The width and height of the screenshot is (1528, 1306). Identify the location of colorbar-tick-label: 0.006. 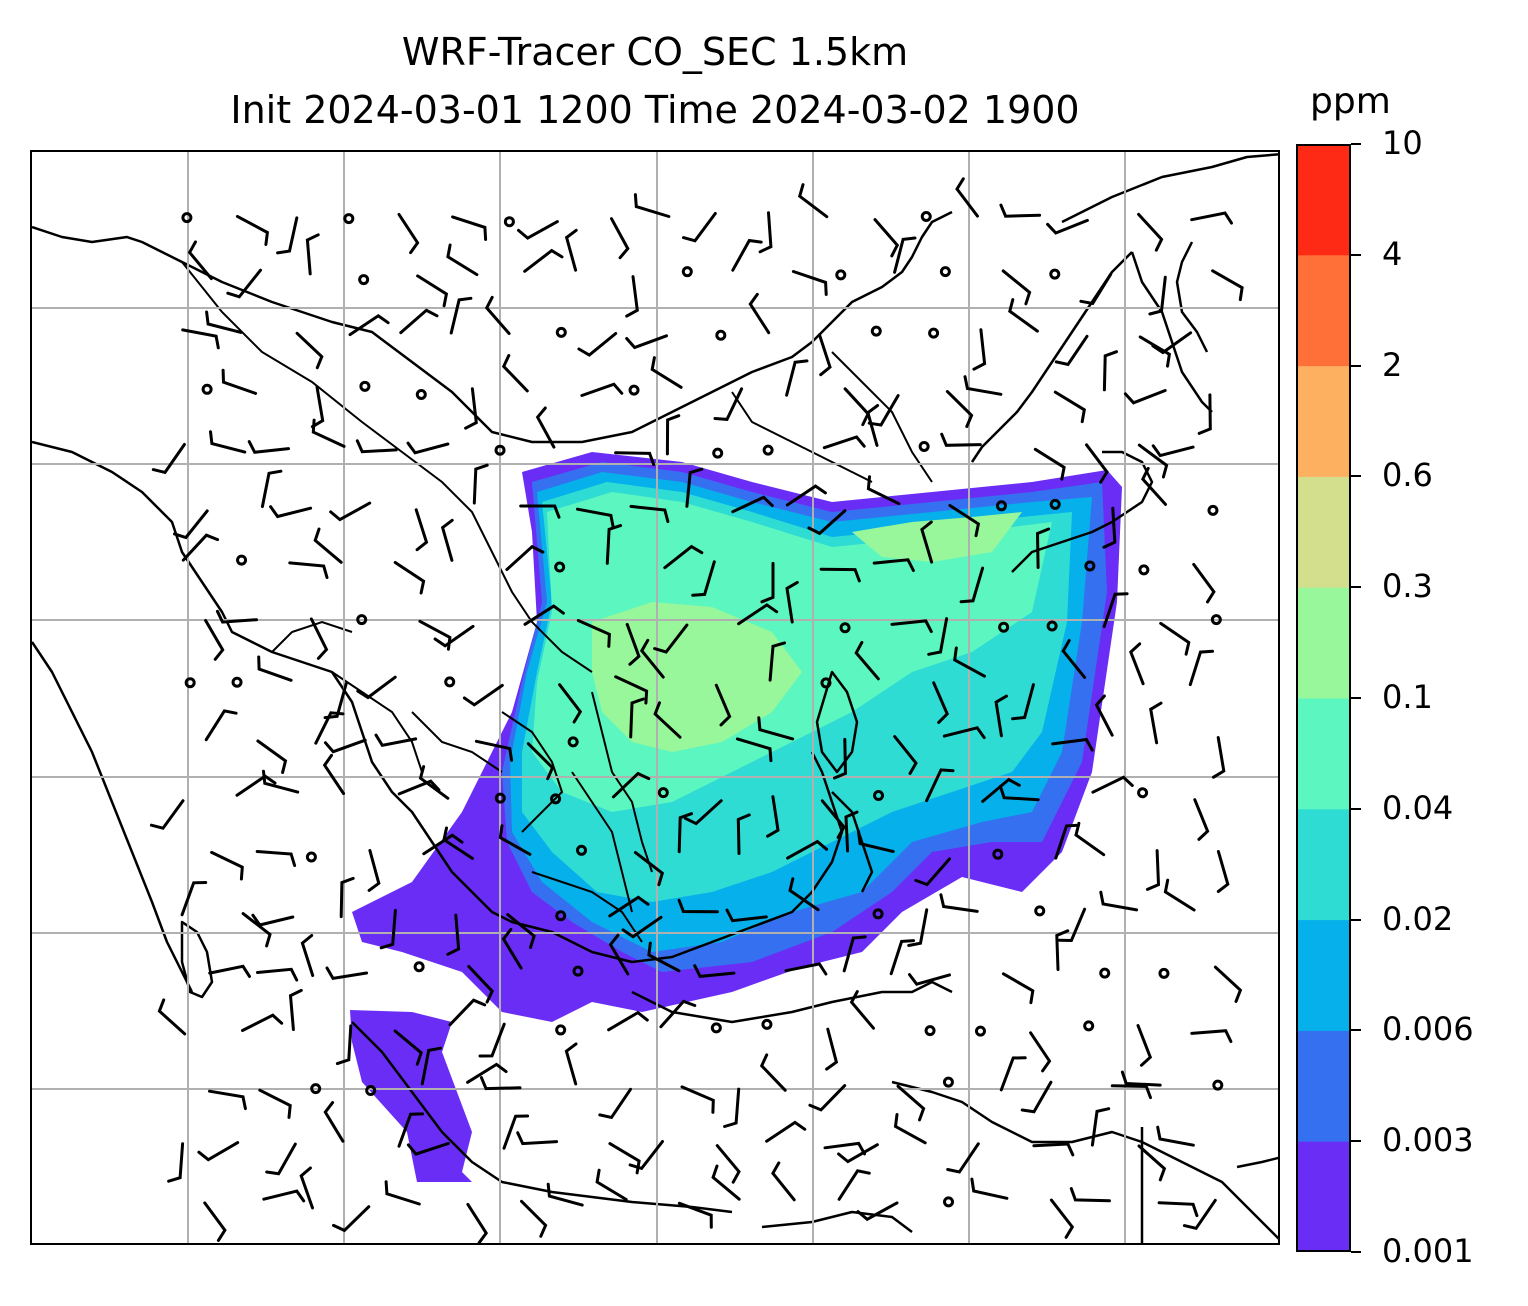
(1428, 1029).